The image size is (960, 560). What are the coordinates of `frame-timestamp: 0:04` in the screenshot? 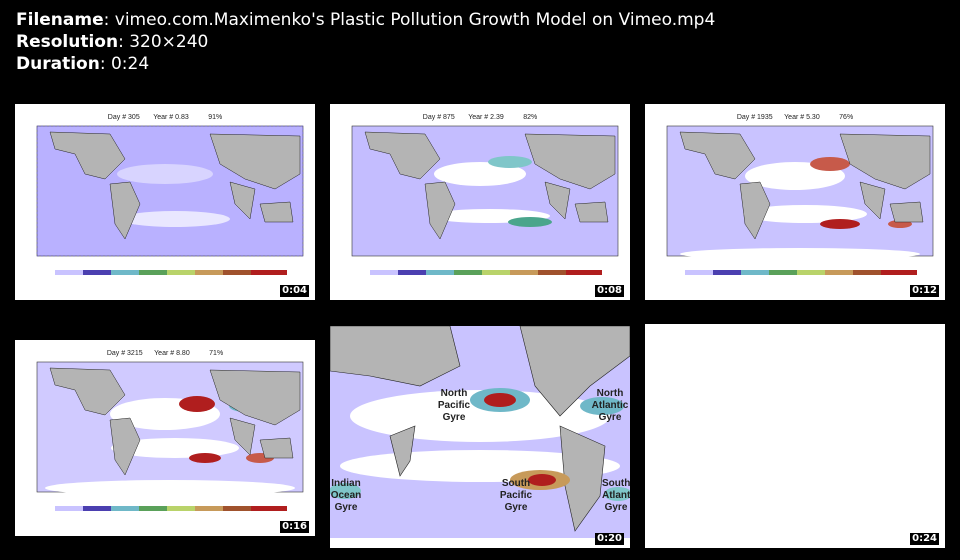 It's located at (294, 291).